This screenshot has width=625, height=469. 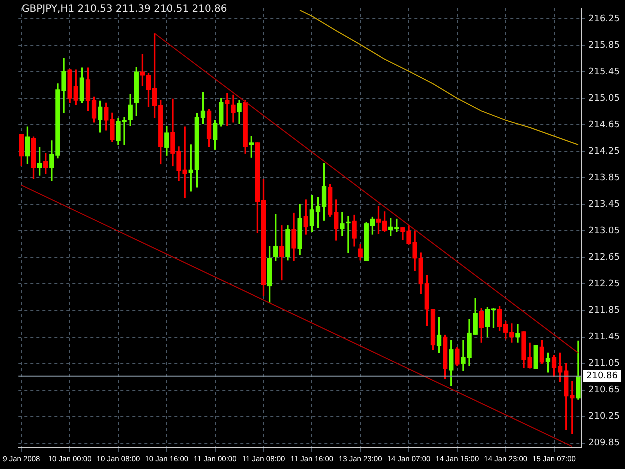 I want to click on y-tick-label: 215.05, so click(x=604, y=99).